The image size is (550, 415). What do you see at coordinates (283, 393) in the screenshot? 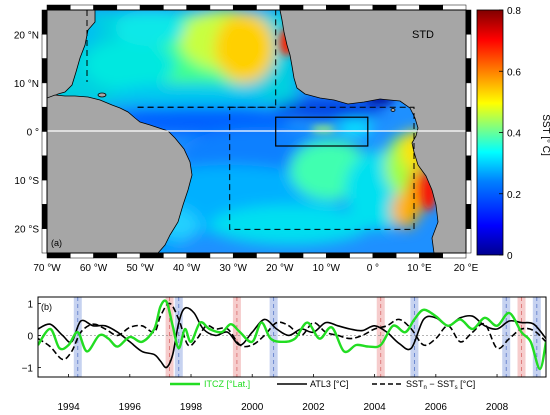
I see `line-x-tick-labels: 1994 1996 1998 2000 2002 2004 2006 2008` at bounding box center [283, 393].